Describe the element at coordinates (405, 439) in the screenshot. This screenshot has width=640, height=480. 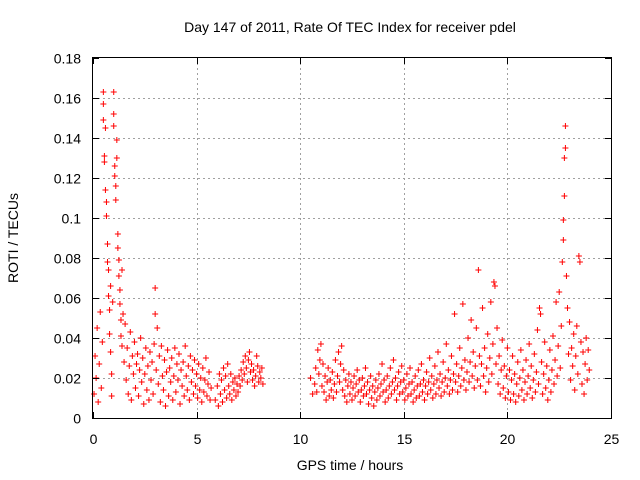
I see `x-tick-label: 15` at that location.